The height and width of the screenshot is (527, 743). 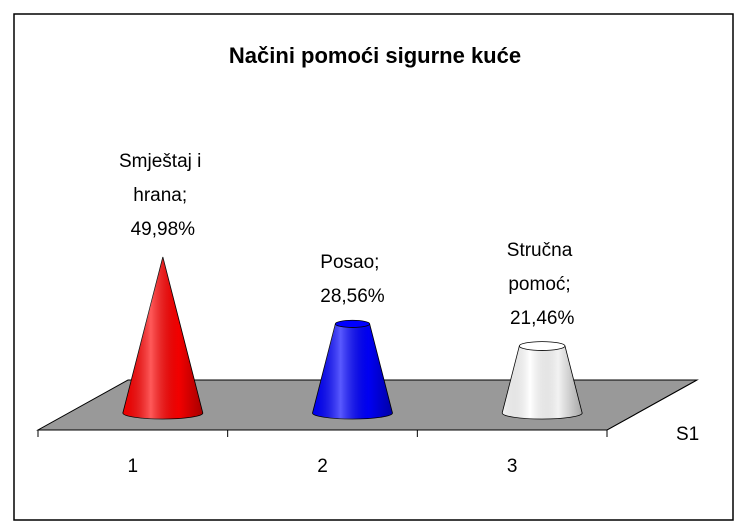 I want to click on depth-axis, so click(x=652, y=405).